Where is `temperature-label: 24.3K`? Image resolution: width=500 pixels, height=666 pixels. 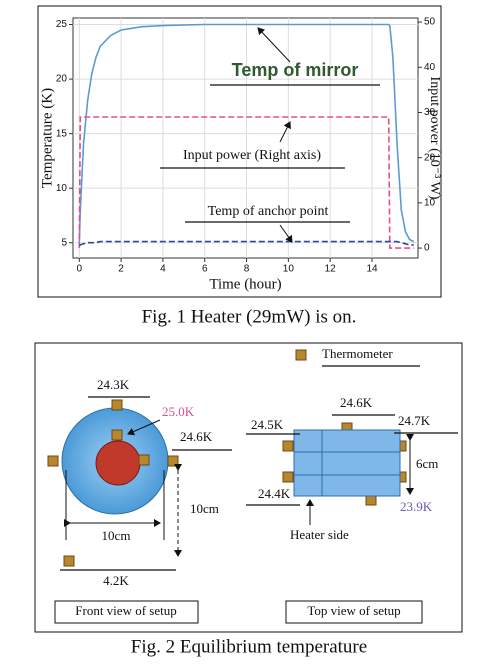
temperature-label: 24.3K is located at coordinates (113, 384).